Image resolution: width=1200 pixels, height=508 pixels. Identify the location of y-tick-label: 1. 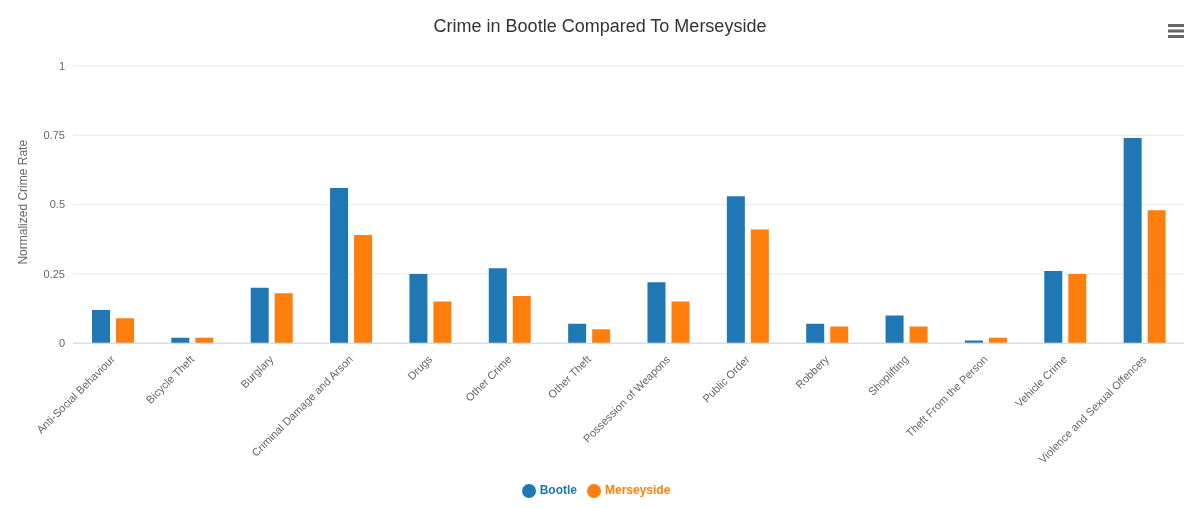
(61, 65).